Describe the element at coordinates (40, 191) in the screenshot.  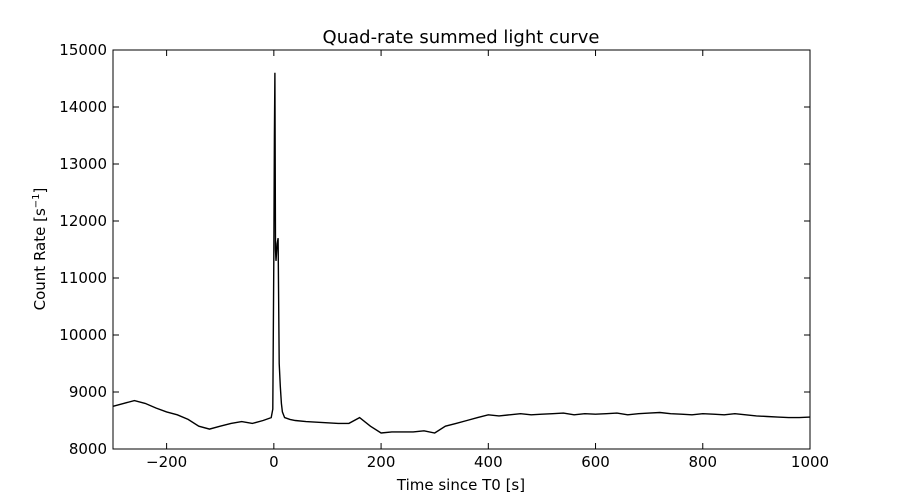
I see `y-axis-label-end: ]` at that location.